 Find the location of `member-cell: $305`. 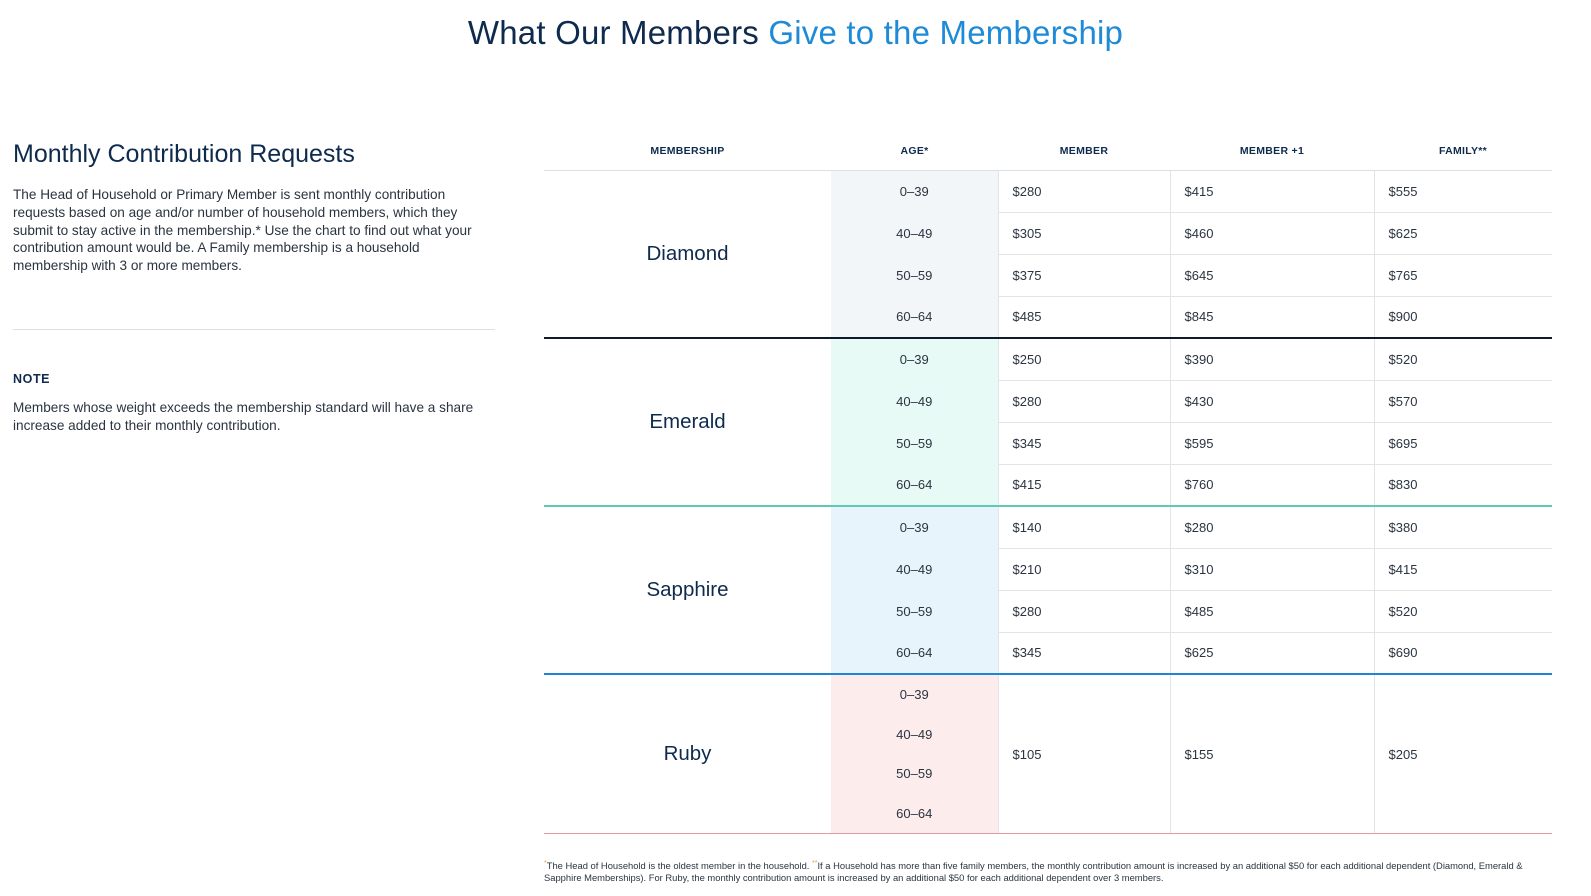

member-cell: $305 is located at coordinates (1083, 233).